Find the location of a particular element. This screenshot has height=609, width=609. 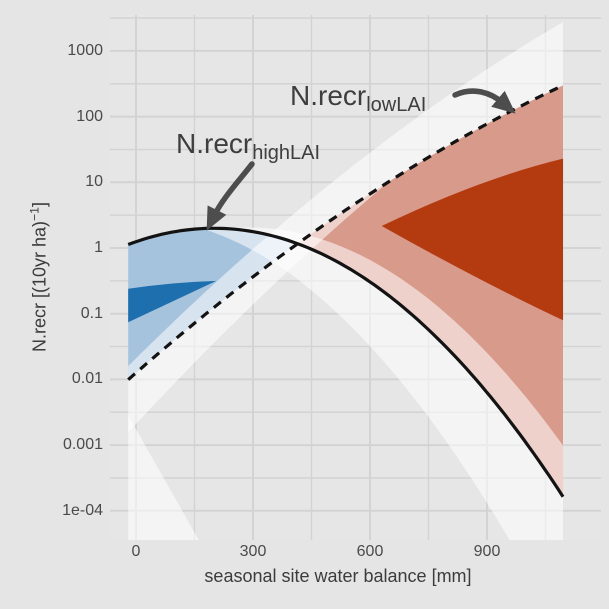

x-tick-label: 300 is located at coordinates (253, 551).